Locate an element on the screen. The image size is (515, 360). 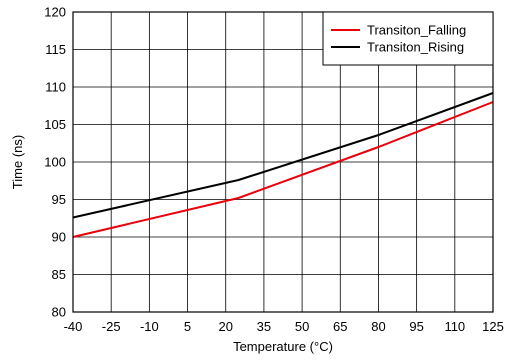
x-tick-label: -10 is located at coordinates (149, 326).